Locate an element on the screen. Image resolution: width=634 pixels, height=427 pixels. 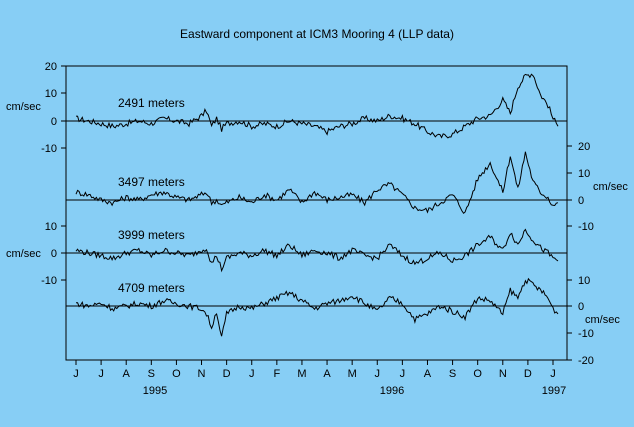
x-tick-label-7: J is located at coordinates (252, 374).